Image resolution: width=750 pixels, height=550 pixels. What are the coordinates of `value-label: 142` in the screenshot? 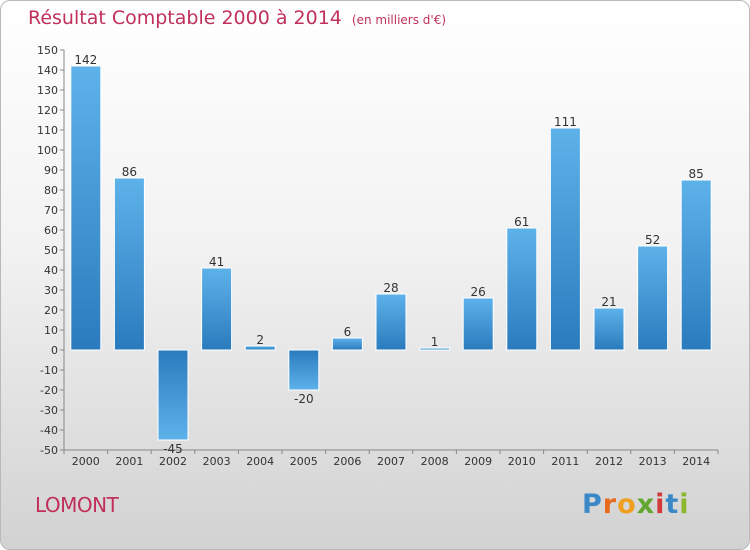 It's located at (85, 60).